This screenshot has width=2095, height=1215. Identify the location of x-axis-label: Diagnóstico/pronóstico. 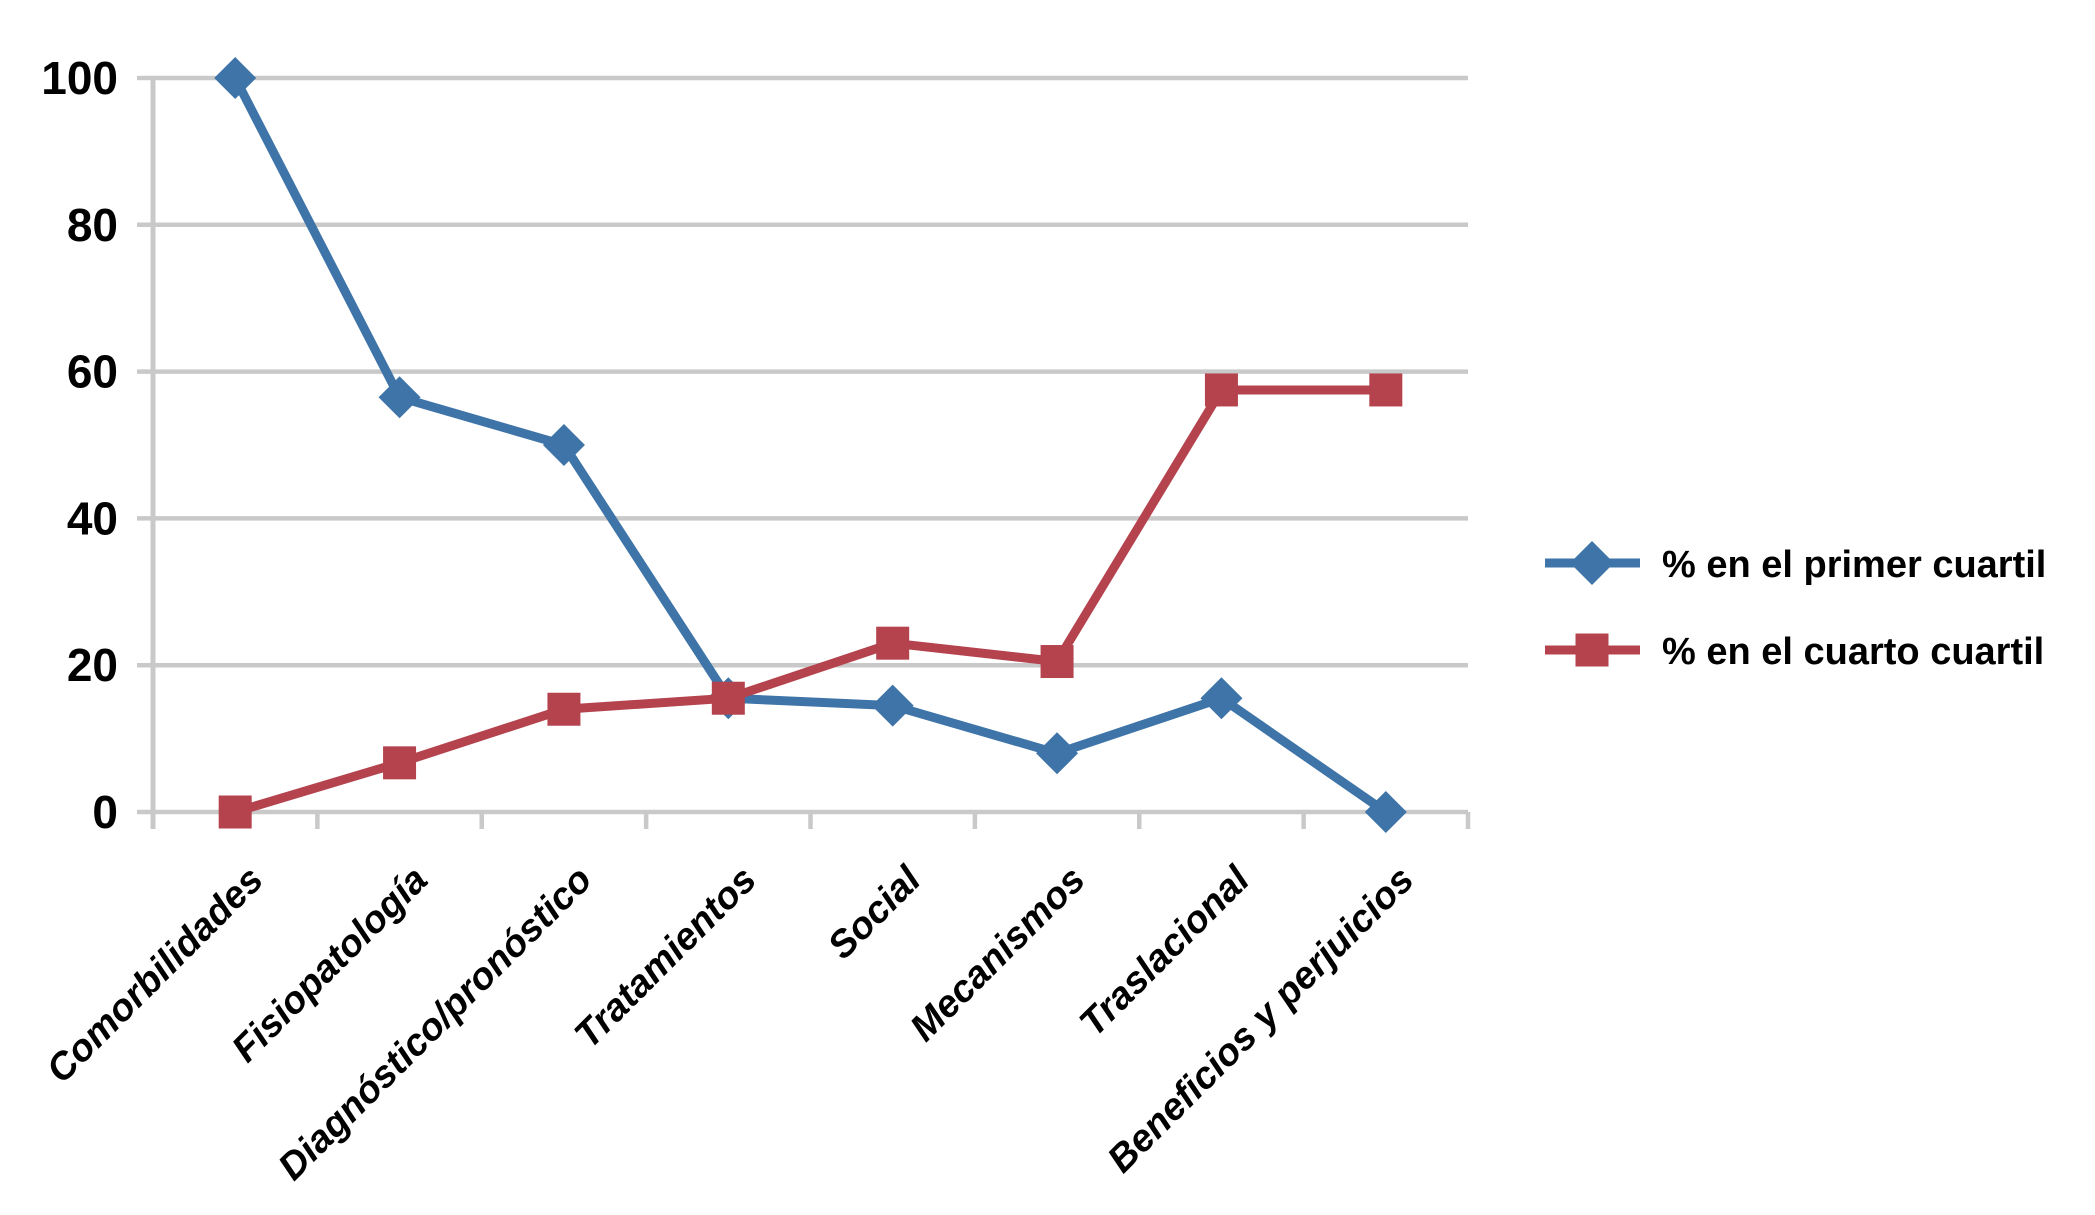
(436, 1024).